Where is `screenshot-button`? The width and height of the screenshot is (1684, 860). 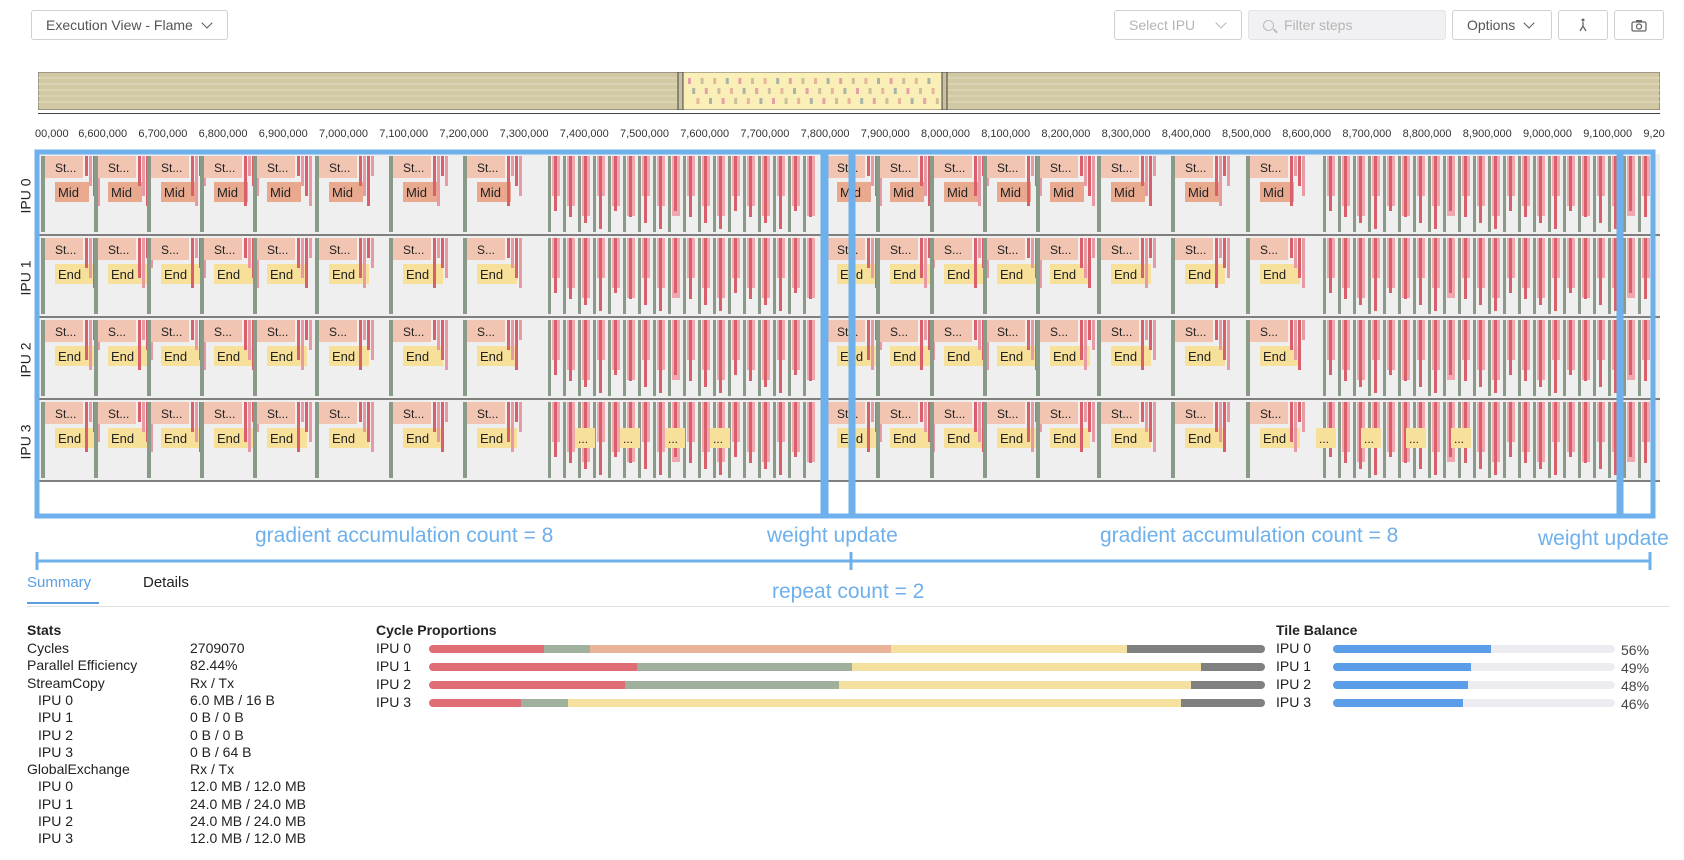 screenshot-button is located at coordinates (1639, 25).